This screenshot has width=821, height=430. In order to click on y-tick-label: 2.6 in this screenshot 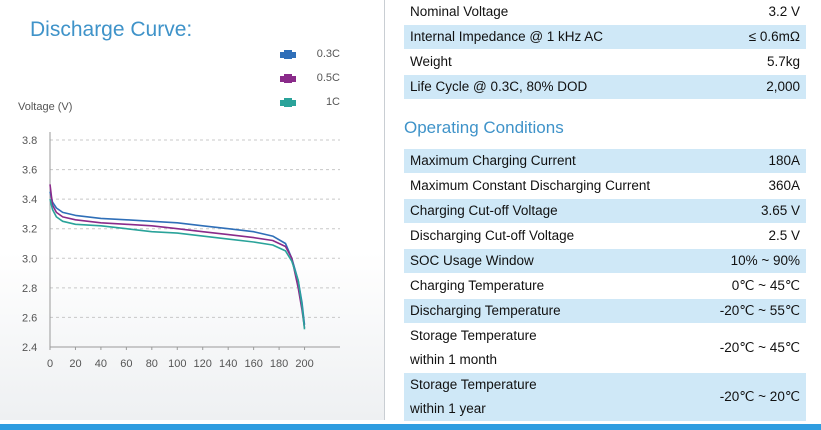, I will do `click(29, 318)`.